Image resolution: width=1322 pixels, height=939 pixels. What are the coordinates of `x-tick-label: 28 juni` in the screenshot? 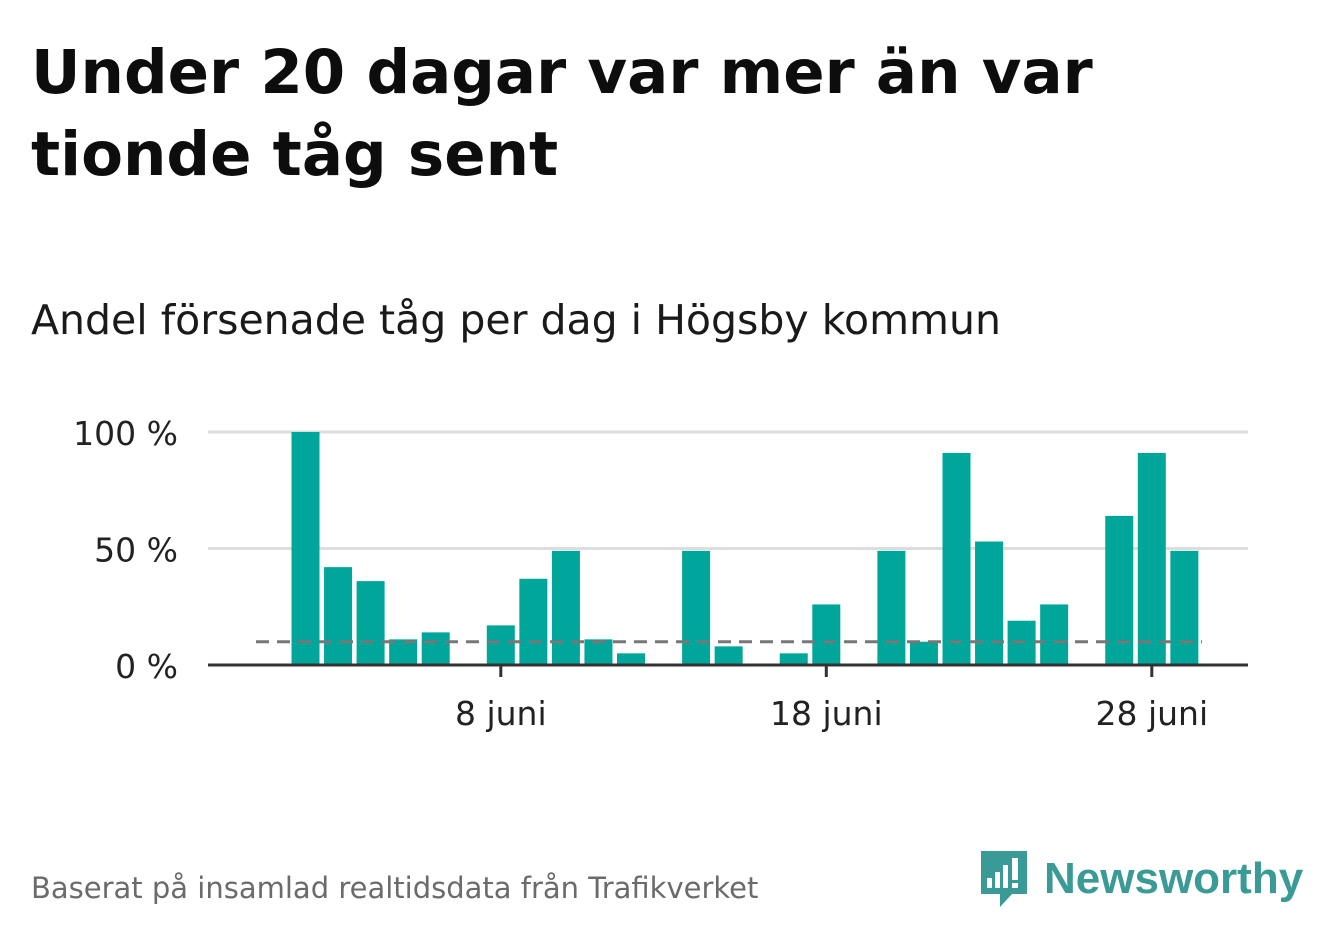 It's located at (1151, 713).